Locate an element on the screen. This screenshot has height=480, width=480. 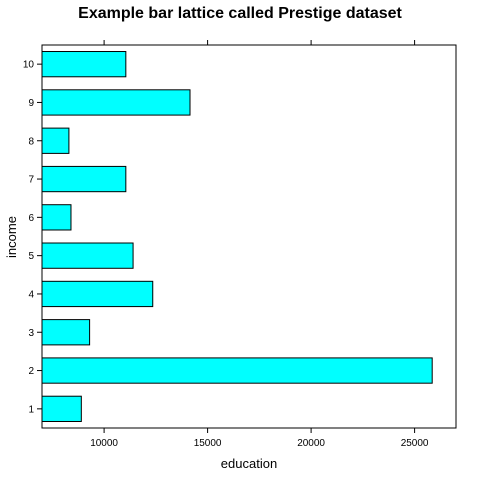
y-tick-label: 4 is located at coordinates (31, 294).